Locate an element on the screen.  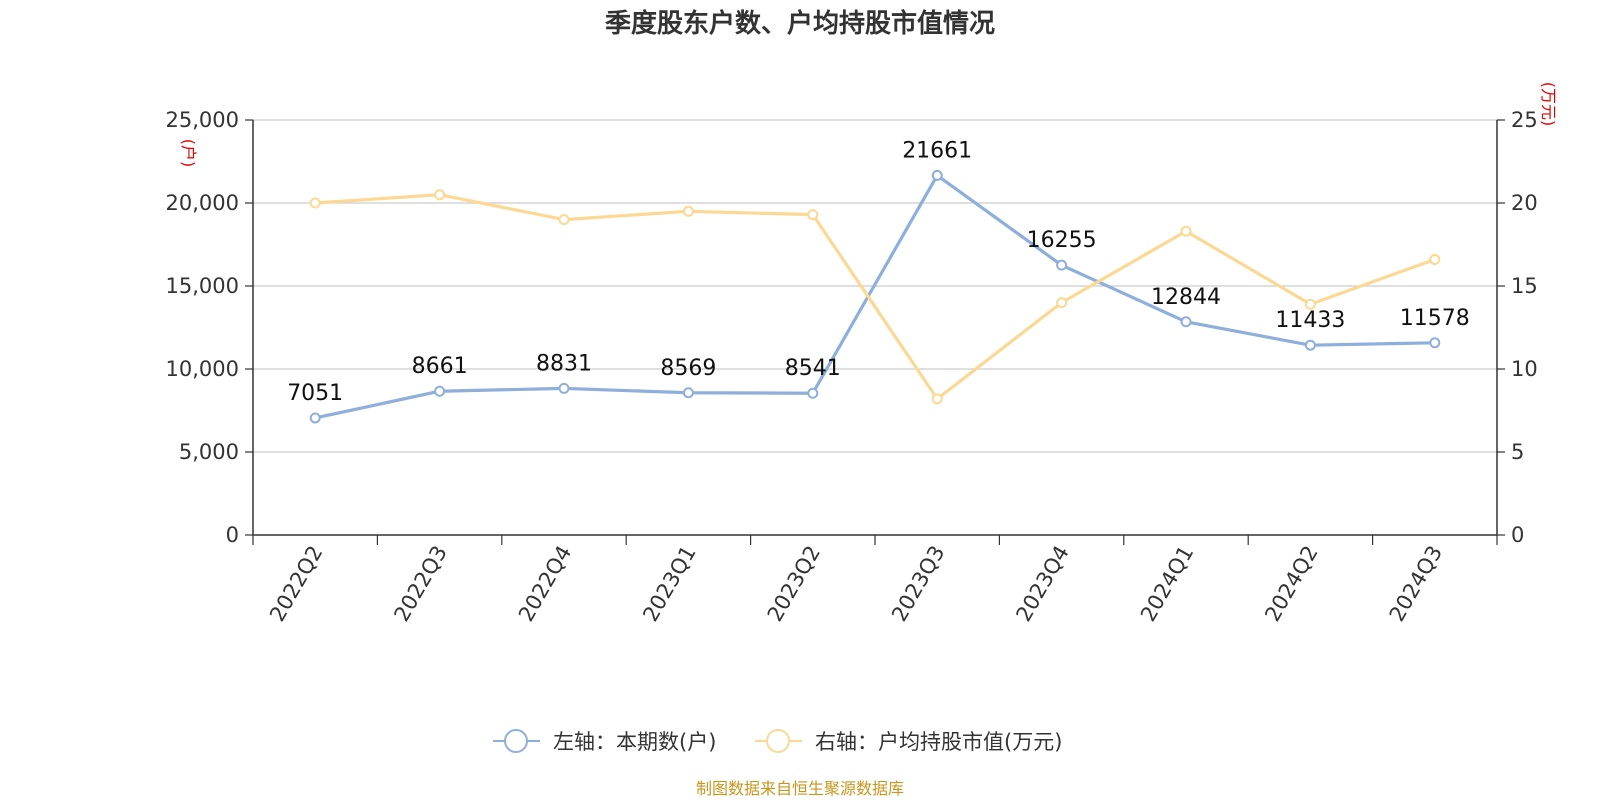
legend-label-right: 右轴：户均持股市值(万元) is located at coordinates (938, 742).